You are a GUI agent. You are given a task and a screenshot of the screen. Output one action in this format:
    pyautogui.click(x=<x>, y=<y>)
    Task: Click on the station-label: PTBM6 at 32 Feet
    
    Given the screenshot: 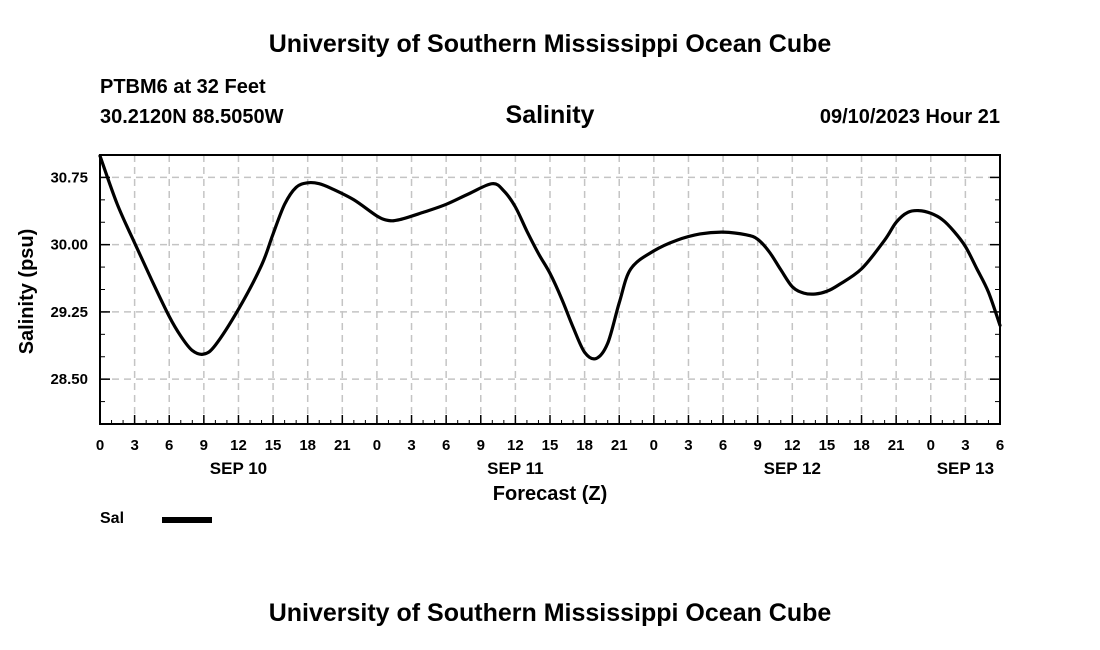 What is the action you would take?
    pyautogui.click(x=183, y=87)
    